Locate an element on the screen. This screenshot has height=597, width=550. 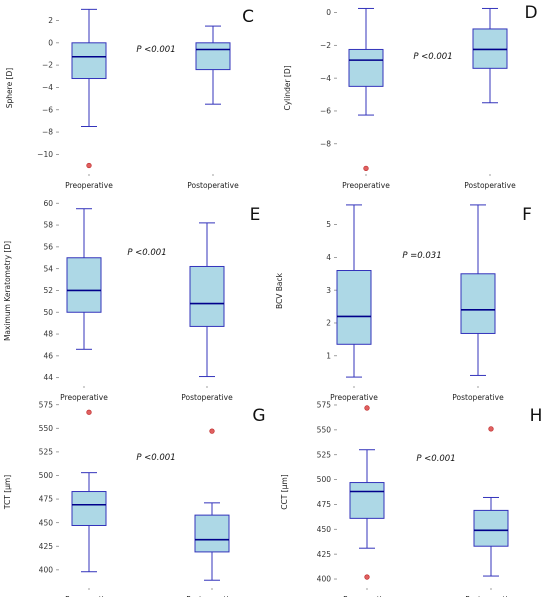
y-axis-label: Cylinder [D] is located at coordinates (287, 87).